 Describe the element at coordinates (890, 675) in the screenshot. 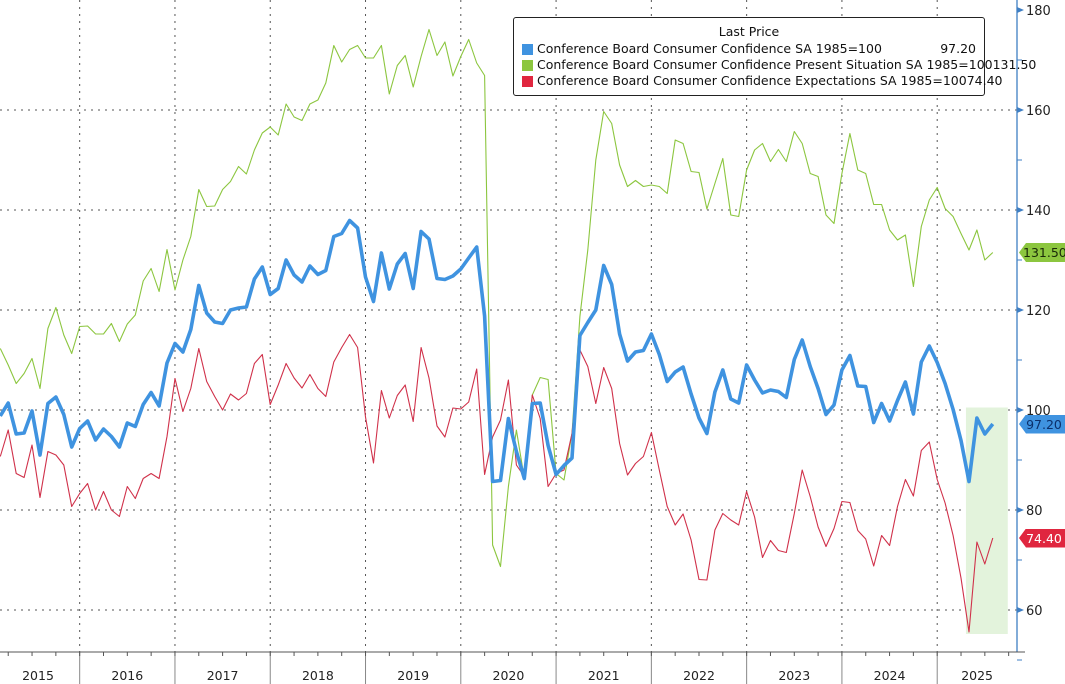

I see `x-tick-label: 2024` at that location.